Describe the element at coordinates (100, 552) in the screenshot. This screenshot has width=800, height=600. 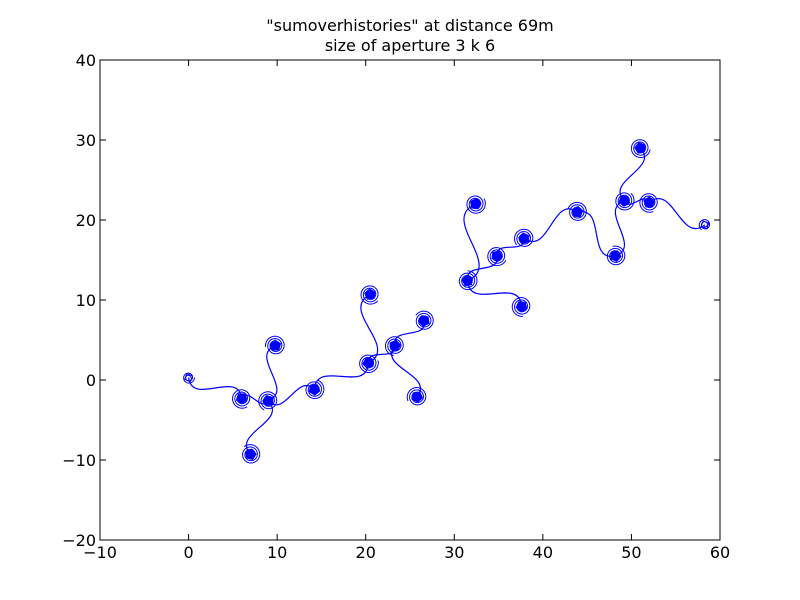
I see `x-tick-label: −10` at that location.